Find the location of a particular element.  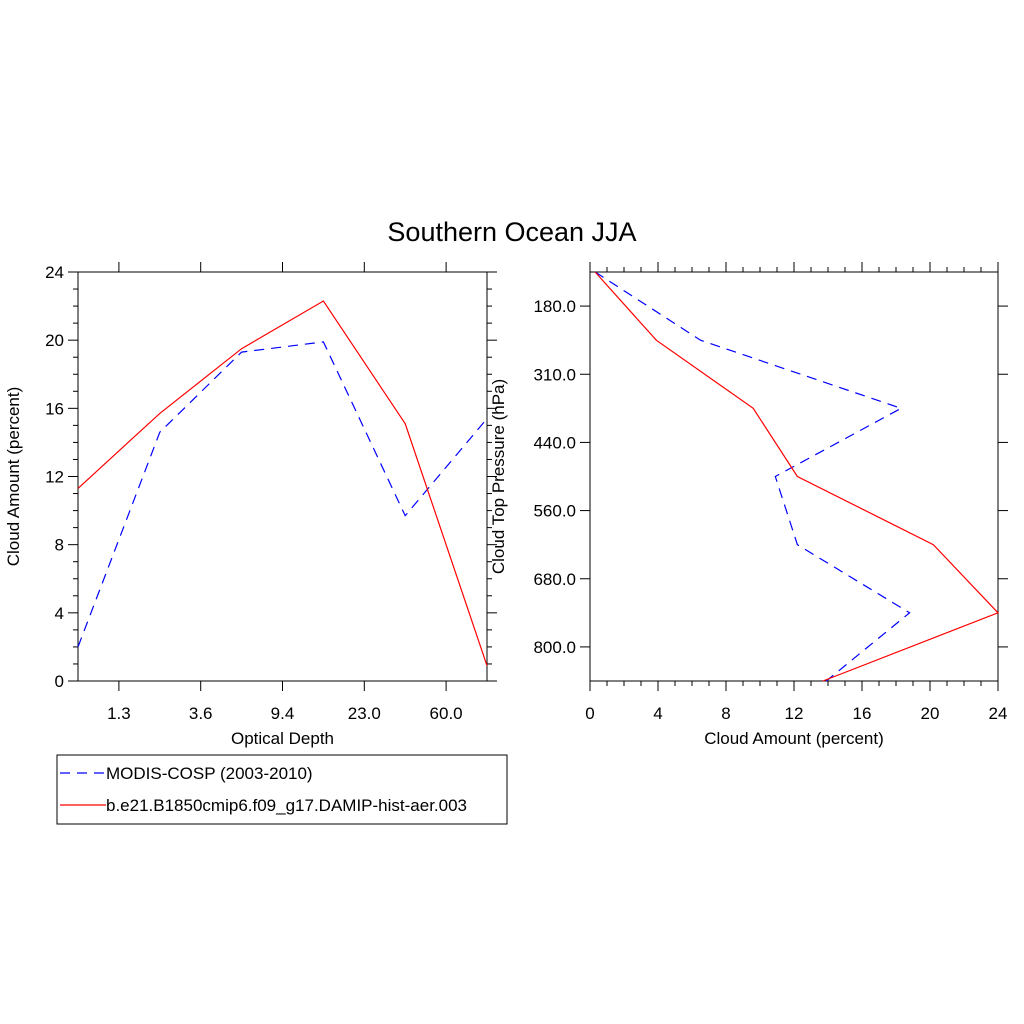

left-series-line-model is located at coordinates (282, 483).